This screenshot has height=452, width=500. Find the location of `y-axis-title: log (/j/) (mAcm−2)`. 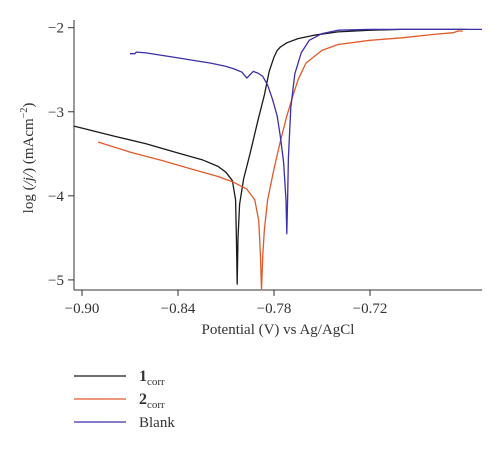

y-axis-title: log (/j/) (mAcm−2) is located at coordinates (28, 158).